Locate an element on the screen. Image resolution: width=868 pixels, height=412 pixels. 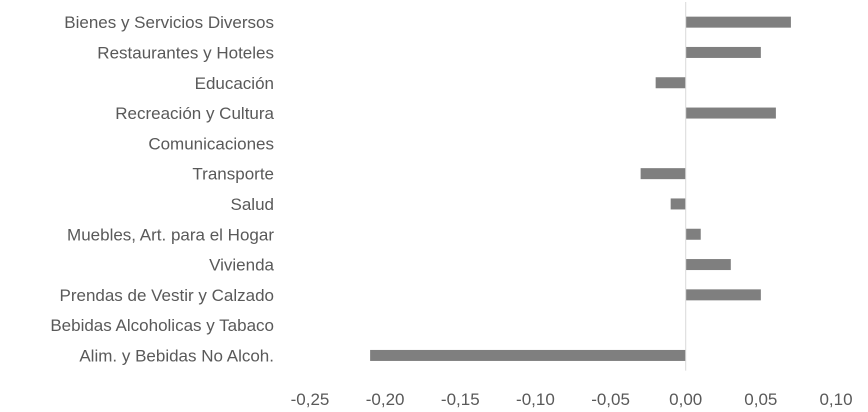
category-label: Bienes y Servicios Diversos is located at coordinates (169, 22).